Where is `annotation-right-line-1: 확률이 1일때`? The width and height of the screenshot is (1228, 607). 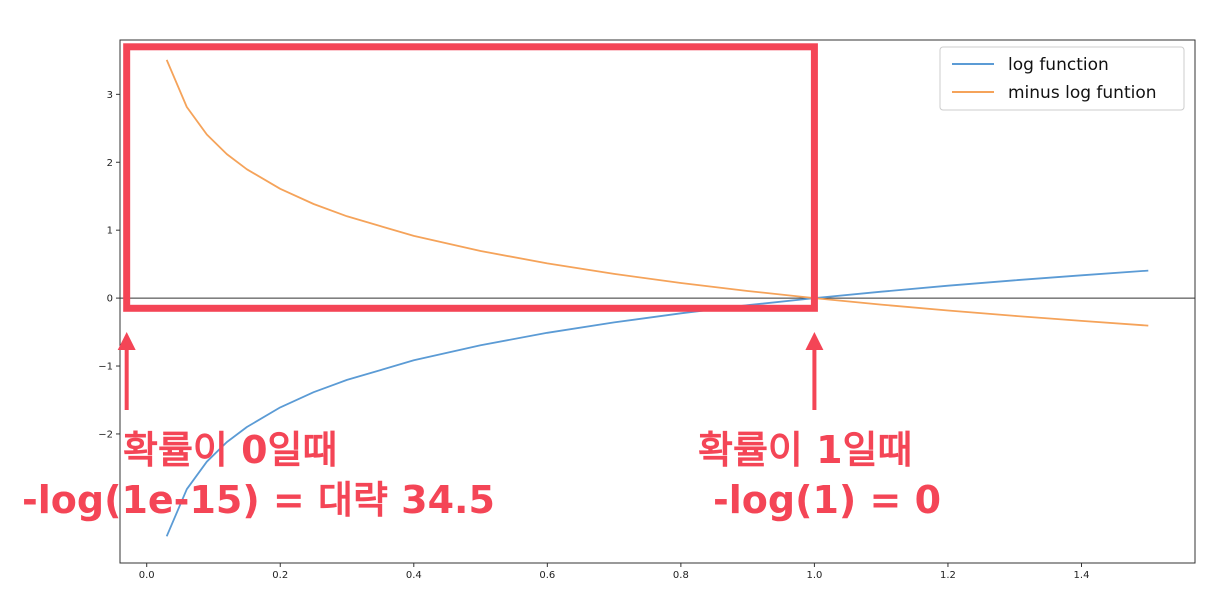 annotation-right-line-1: 확률이 1일때 is located at coordinates (805, 450).